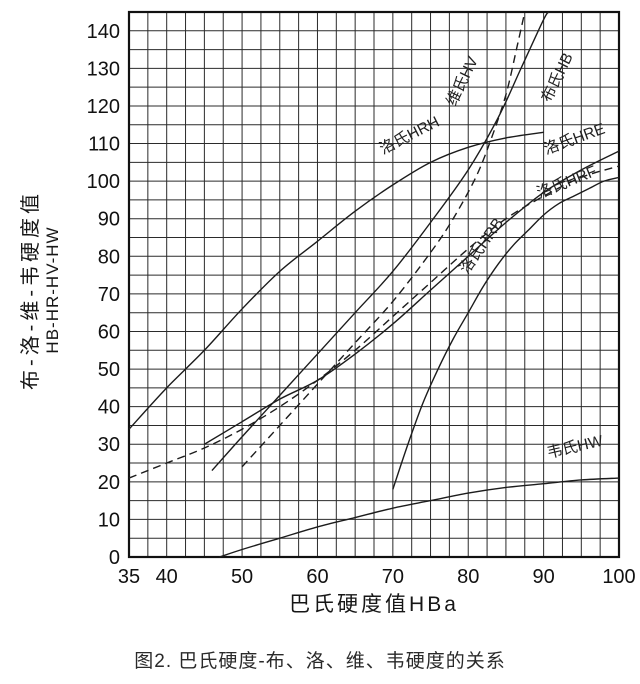 This screenshot has width=640, height=684. What do you see at coordinates (462, 81) in the screenshot?
I see `curve-label-HV: 维氏HV` at bounding box center [462, 81].